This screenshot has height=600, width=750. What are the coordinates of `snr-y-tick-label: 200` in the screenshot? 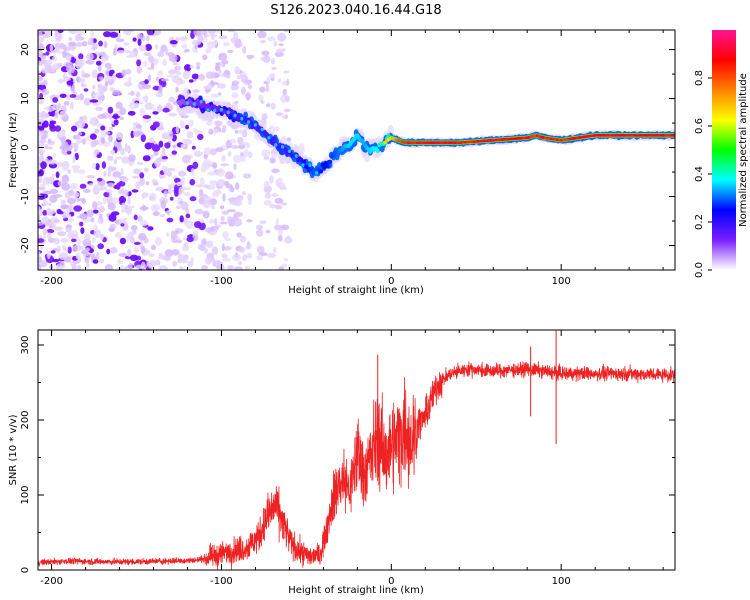 It's located at (25, 419).